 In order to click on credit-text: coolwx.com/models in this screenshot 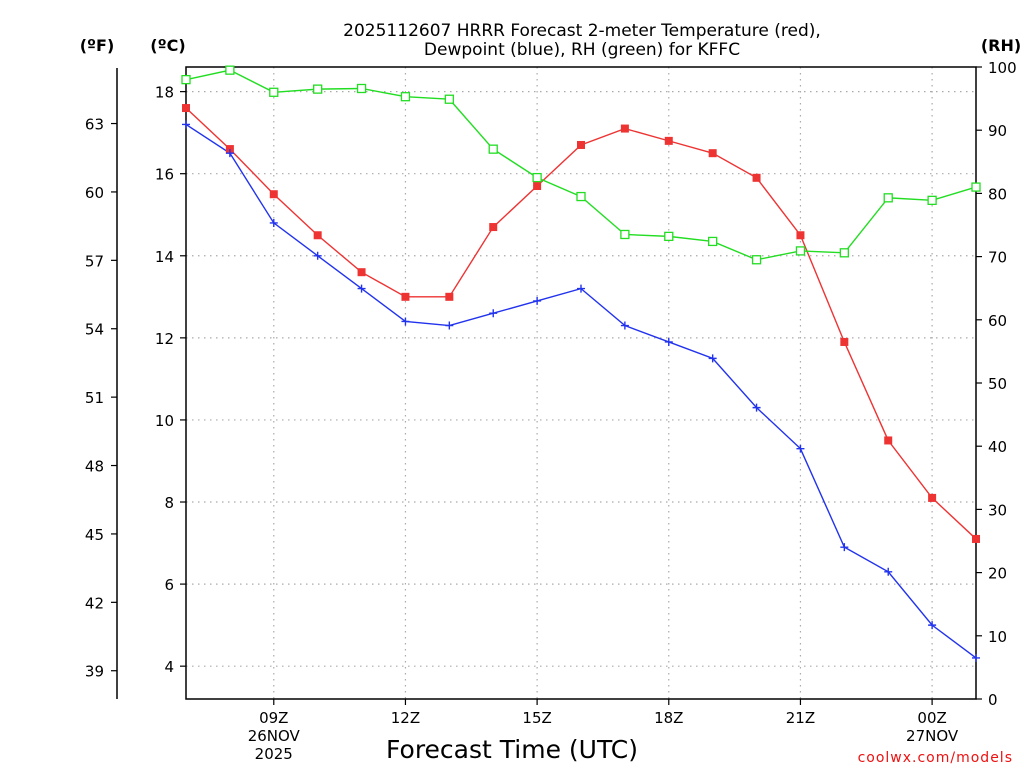, I will do `click(935, 758)`.